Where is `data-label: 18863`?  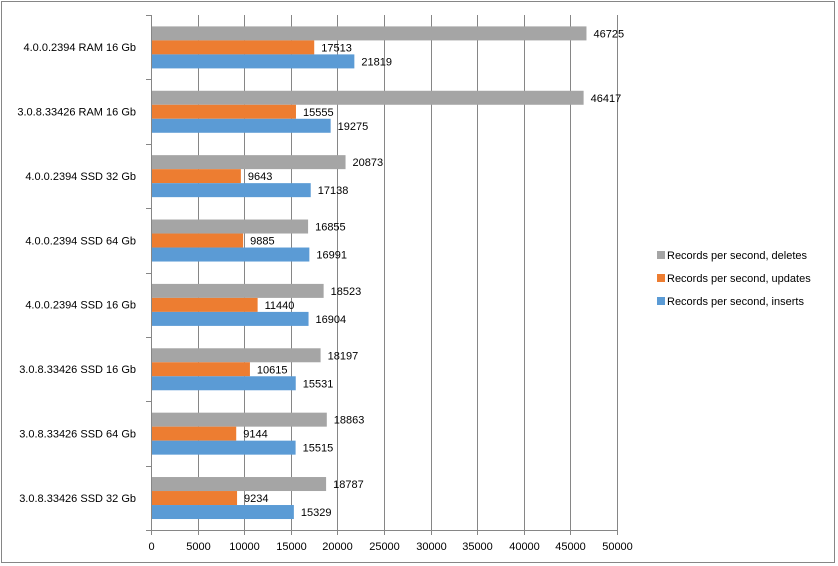 data-label: 18863 is located at coordinates (349, 421).